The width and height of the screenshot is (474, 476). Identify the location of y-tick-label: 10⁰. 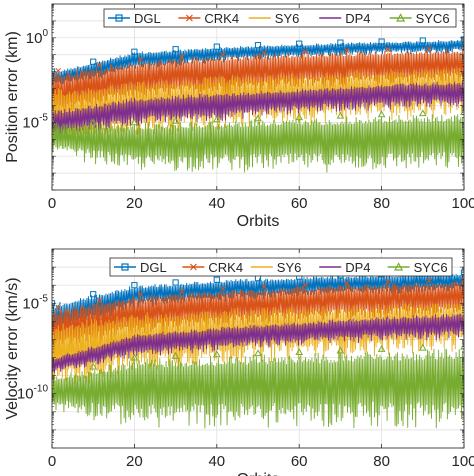
(37, 37).